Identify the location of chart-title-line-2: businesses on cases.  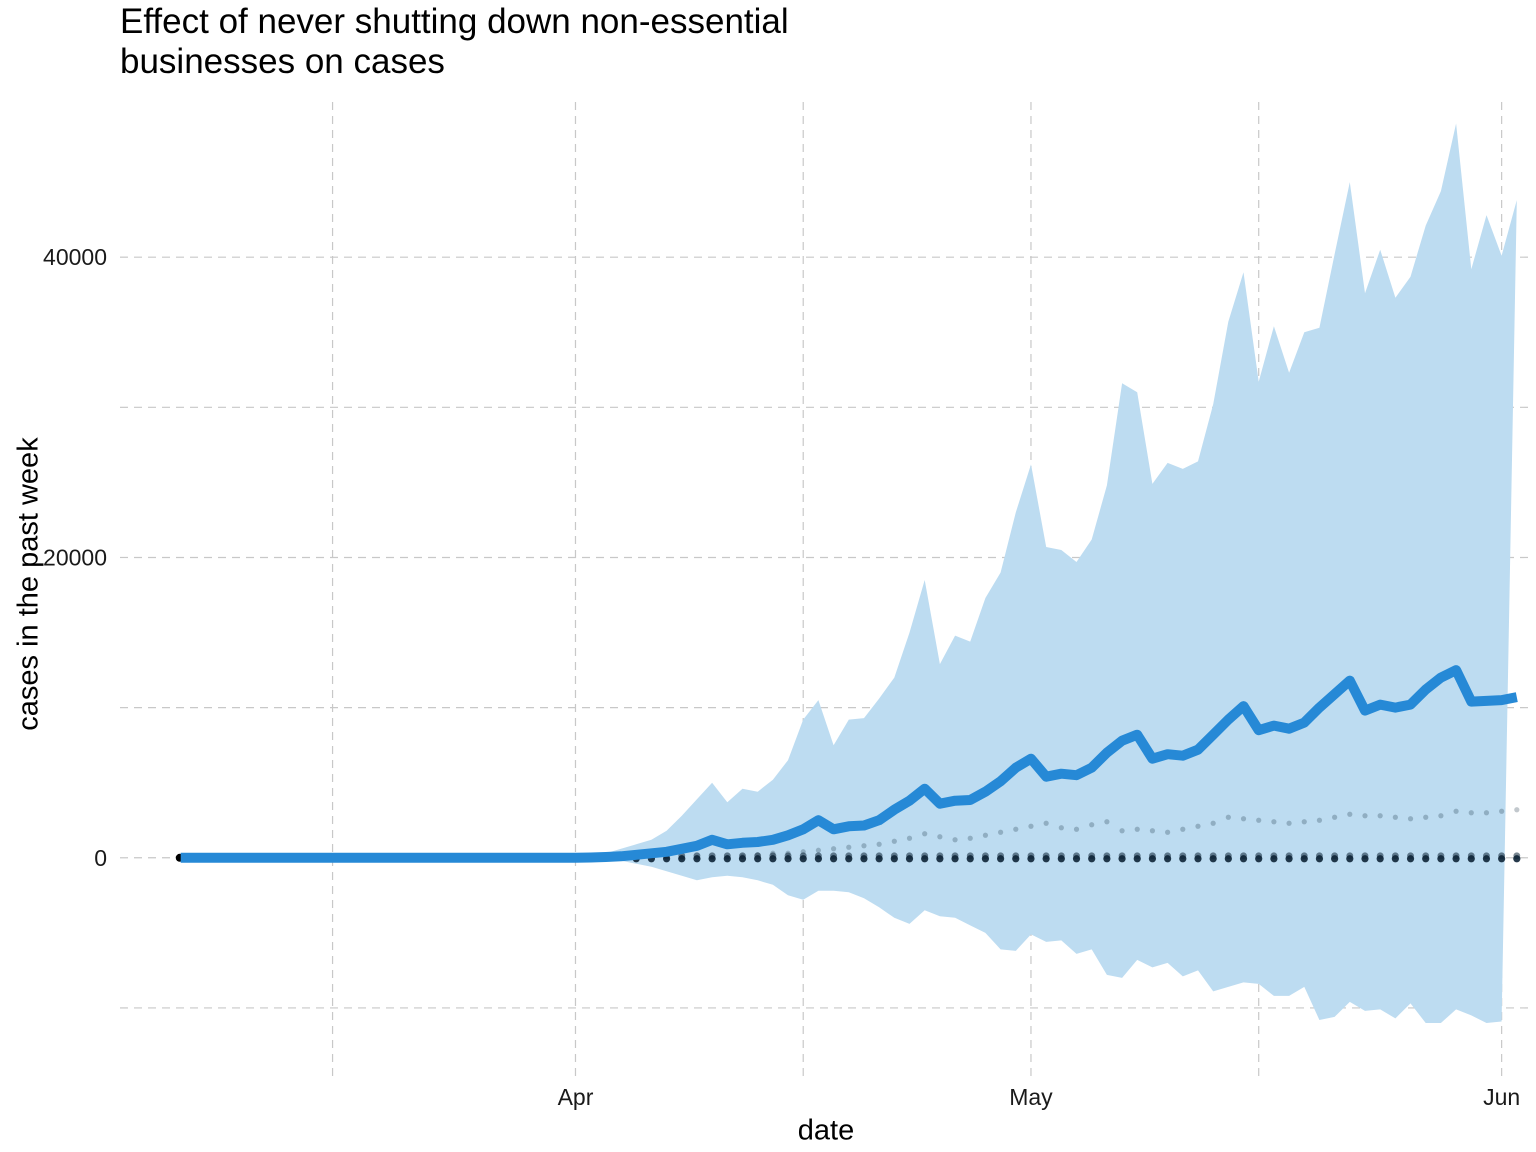
(282, 61).